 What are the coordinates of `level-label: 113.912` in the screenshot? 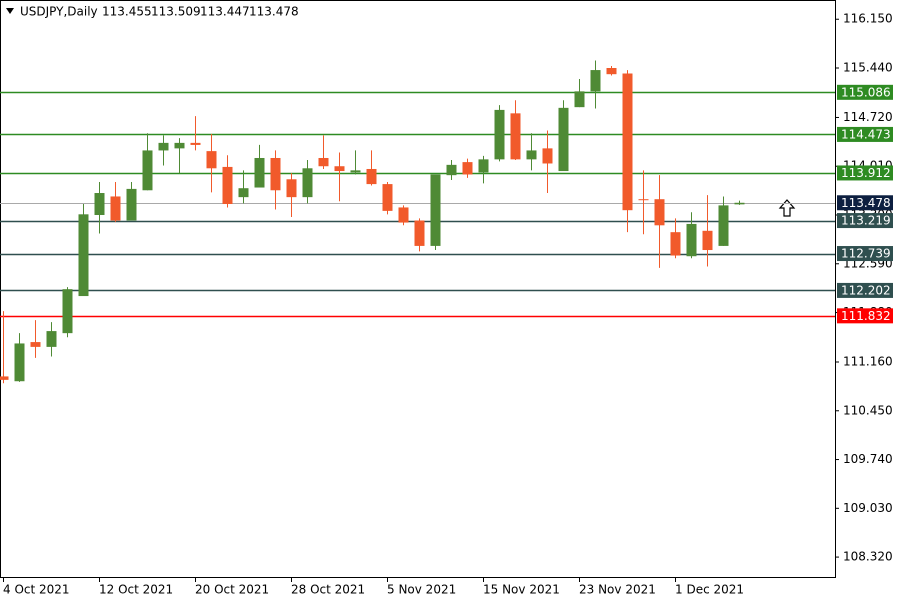 It's located at (866, 173).